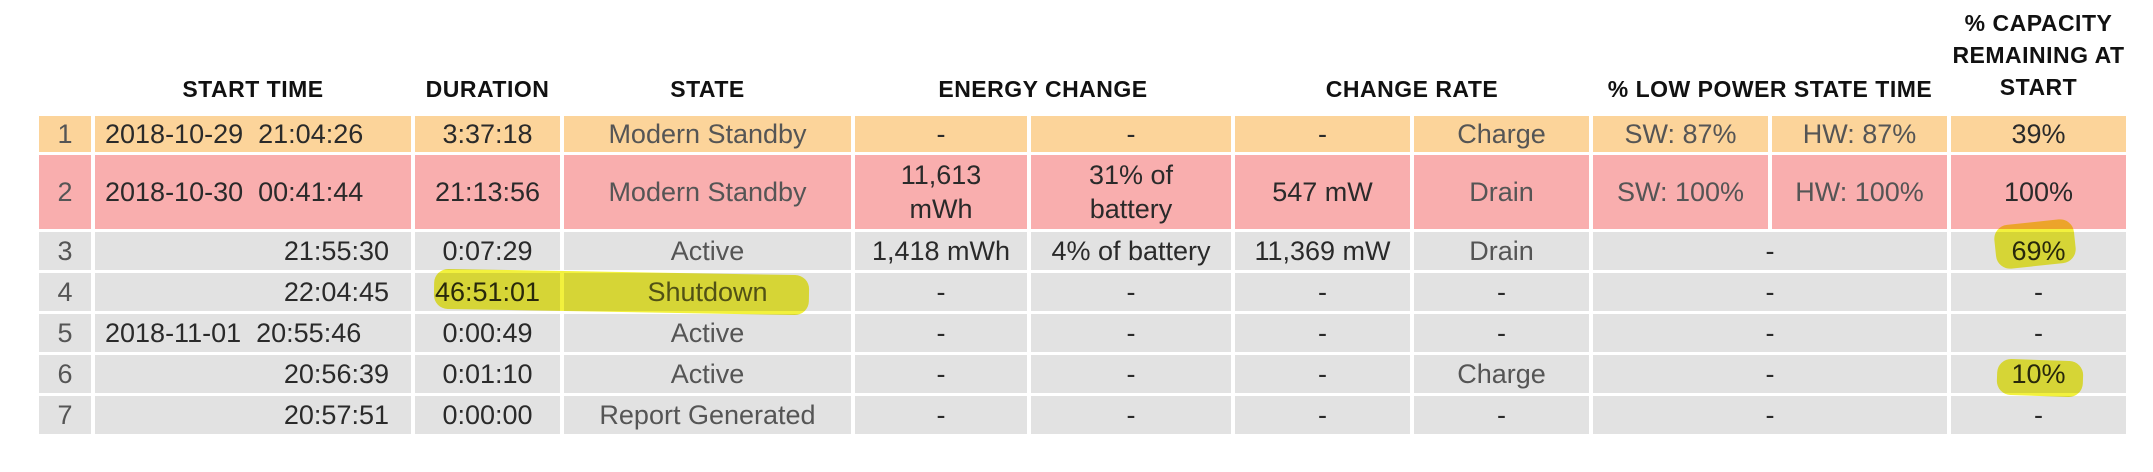  What do you see at coordinates (1131, 251) in the screenshot?
I see `energy-change-pct-cell: 4% of battery` at bounding box center [1131, 251].